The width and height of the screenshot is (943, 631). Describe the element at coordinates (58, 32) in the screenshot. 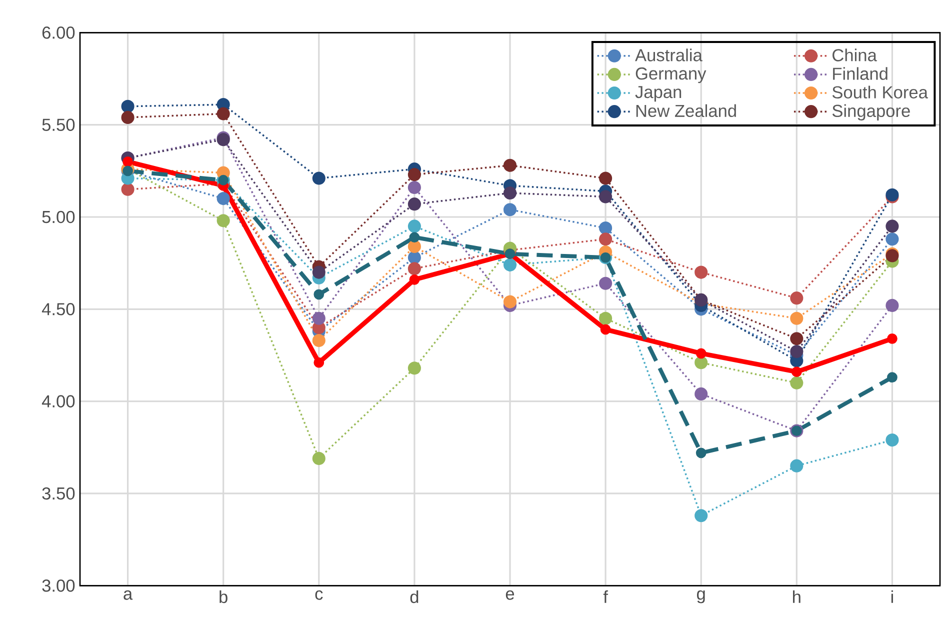

I see `y-tick-label: 6.00` at that location.